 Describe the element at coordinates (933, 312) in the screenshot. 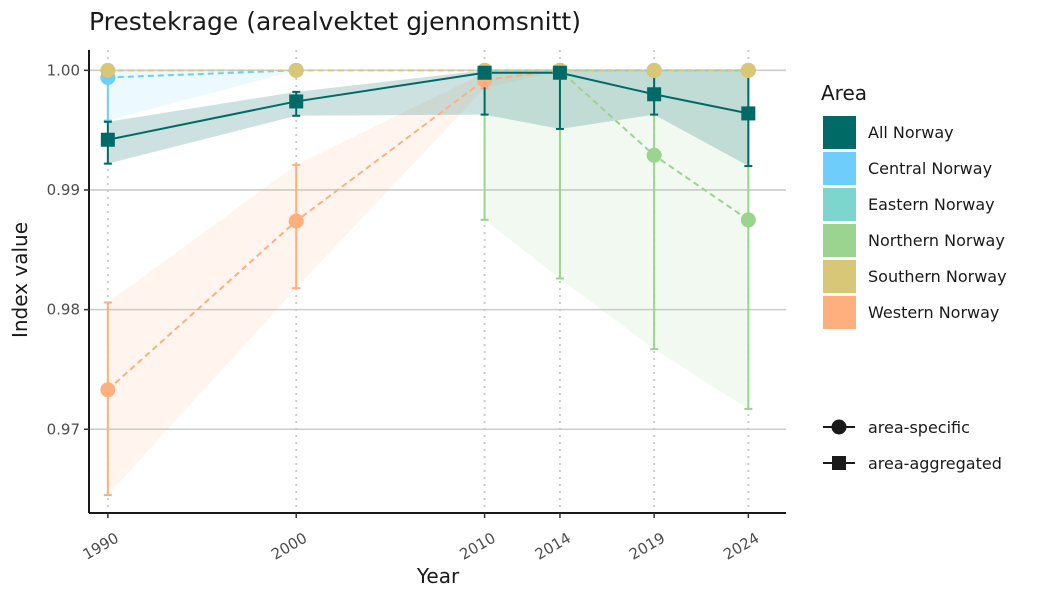

I see `legend-label-western-norway: Western Norway` at that location.